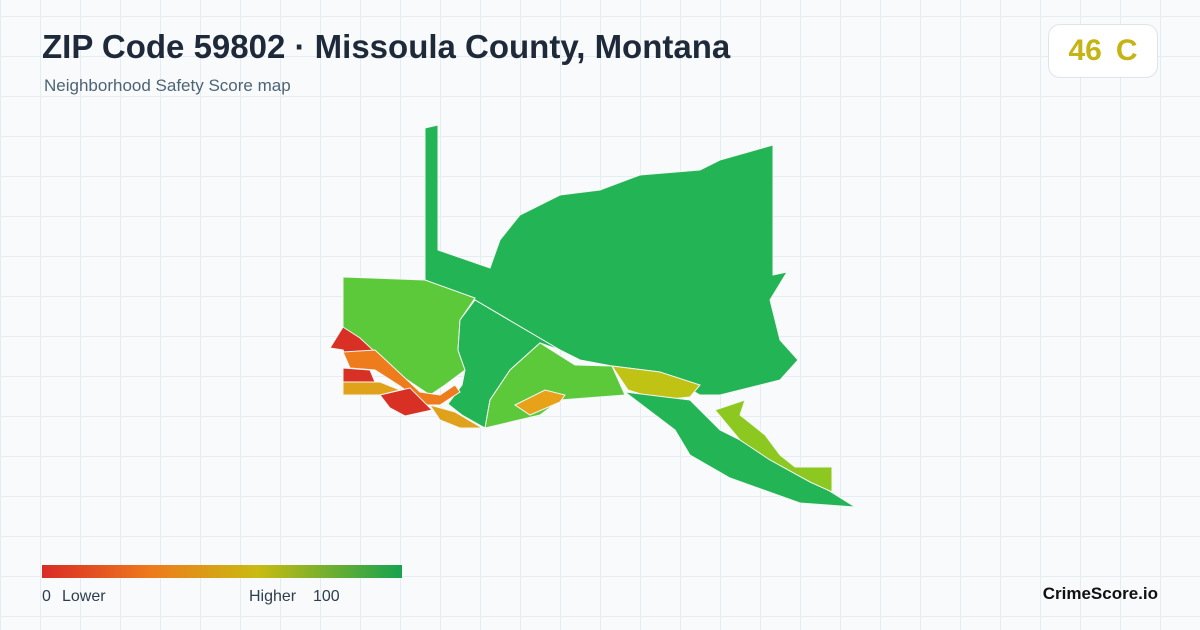 The height and width of the screenshot is (630, 1200). Describe the element at coordinates (46, 596) in the screenshot. I see `legend-min: 0` at that location.